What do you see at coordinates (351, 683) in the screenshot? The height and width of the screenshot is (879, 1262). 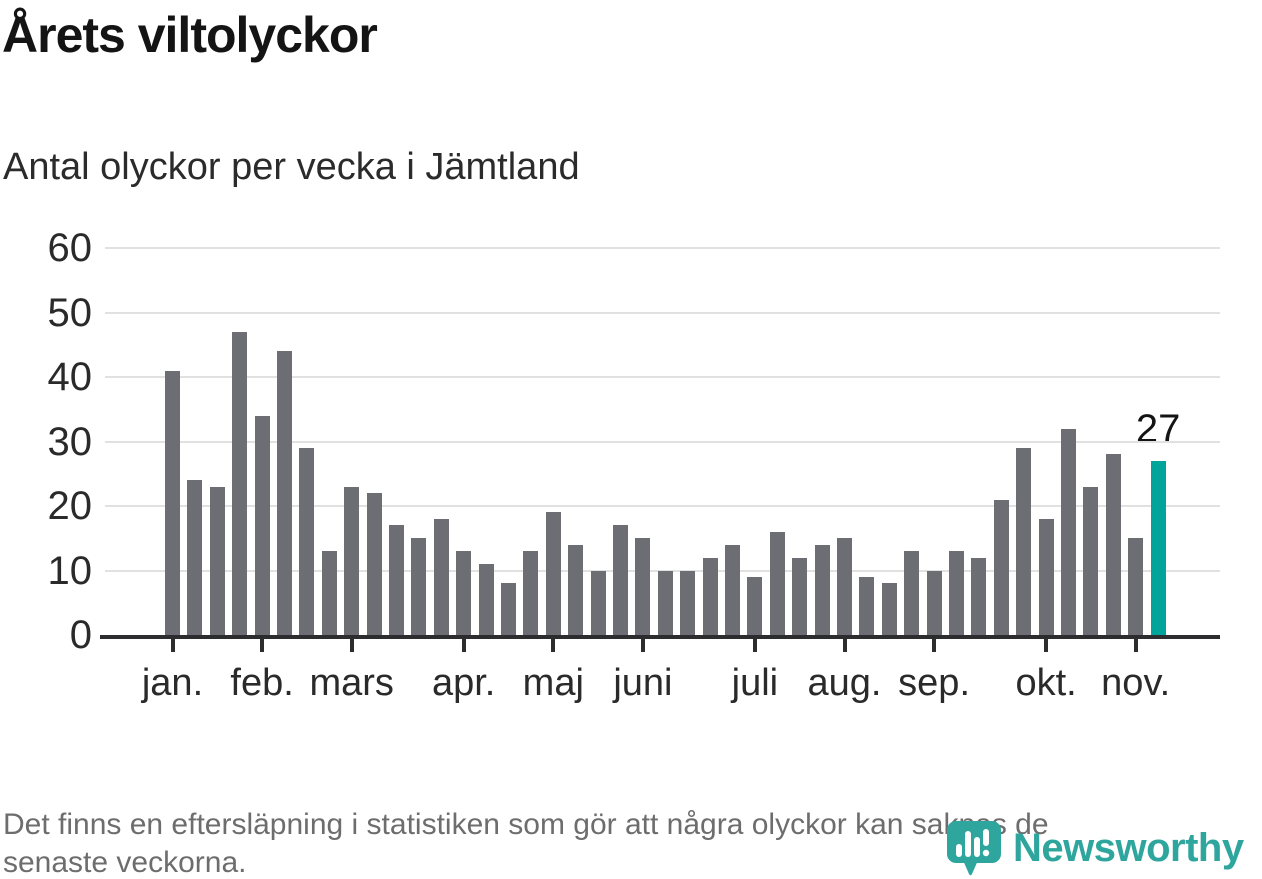 I see `x-axis-label: mars` at bounding box center [351, 683].